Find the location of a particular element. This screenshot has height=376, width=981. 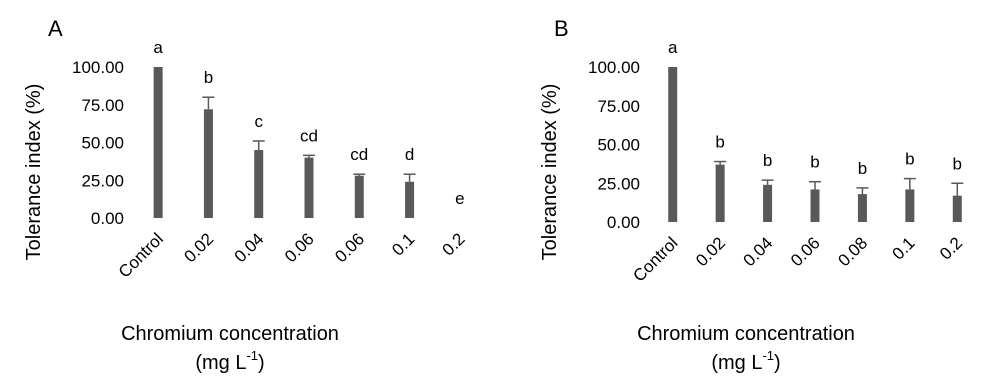

panel-label: B is located at coordinates (561, 28).